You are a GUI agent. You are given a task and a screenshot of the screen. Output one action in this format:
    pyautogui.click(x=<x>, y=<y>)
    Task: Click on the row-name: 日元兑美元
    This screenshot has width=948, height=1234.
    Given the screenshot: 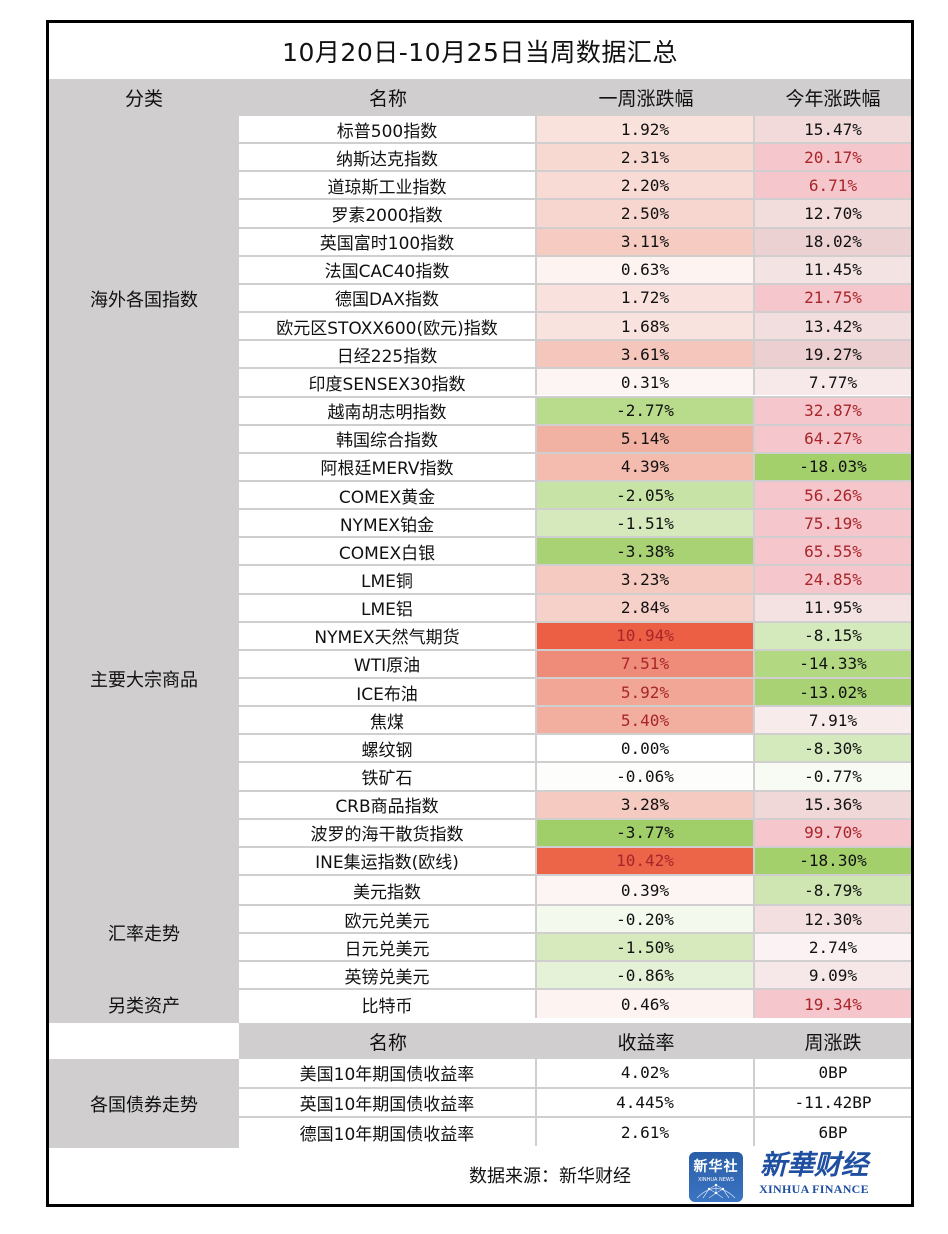 What is the action you would take?
    pyautogui.click(x=388, y=947)
    